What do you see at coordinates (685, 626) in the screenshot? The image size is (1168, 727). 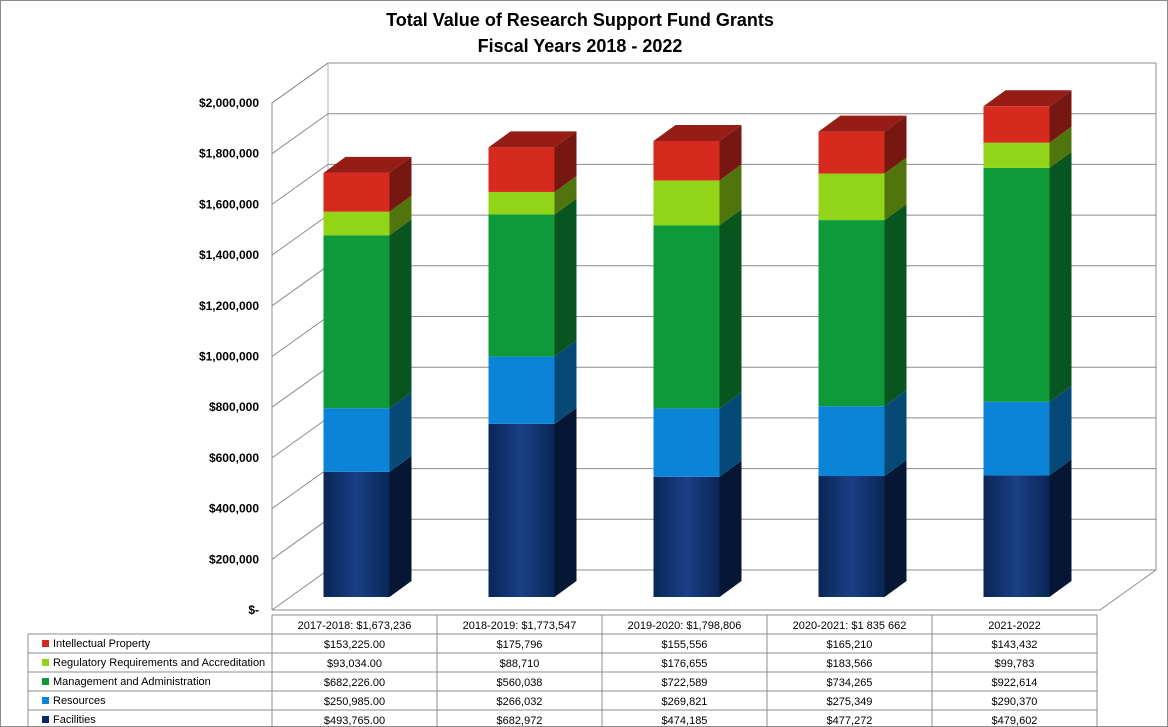 I see `category-label: 2019-2020: $1,798,806` at bounding box center [685, 626].